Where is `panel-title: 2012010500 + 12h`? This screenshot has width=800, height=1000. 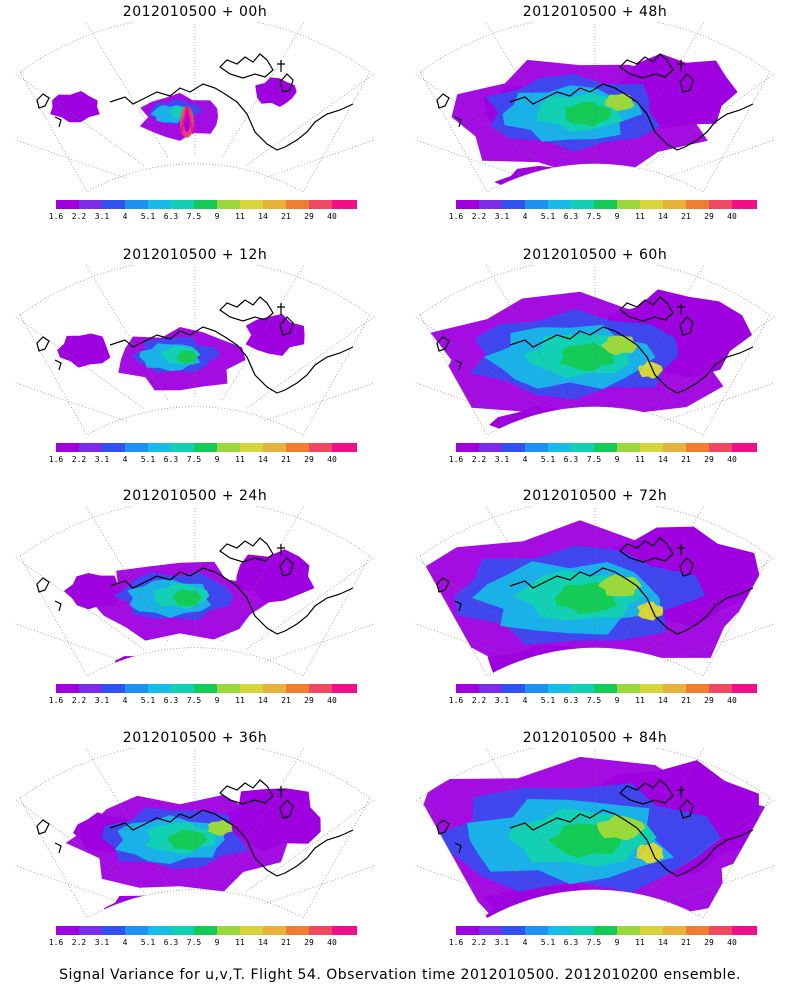 panel-title: 2012010500 + 12h is located at coordinates (195, 255).